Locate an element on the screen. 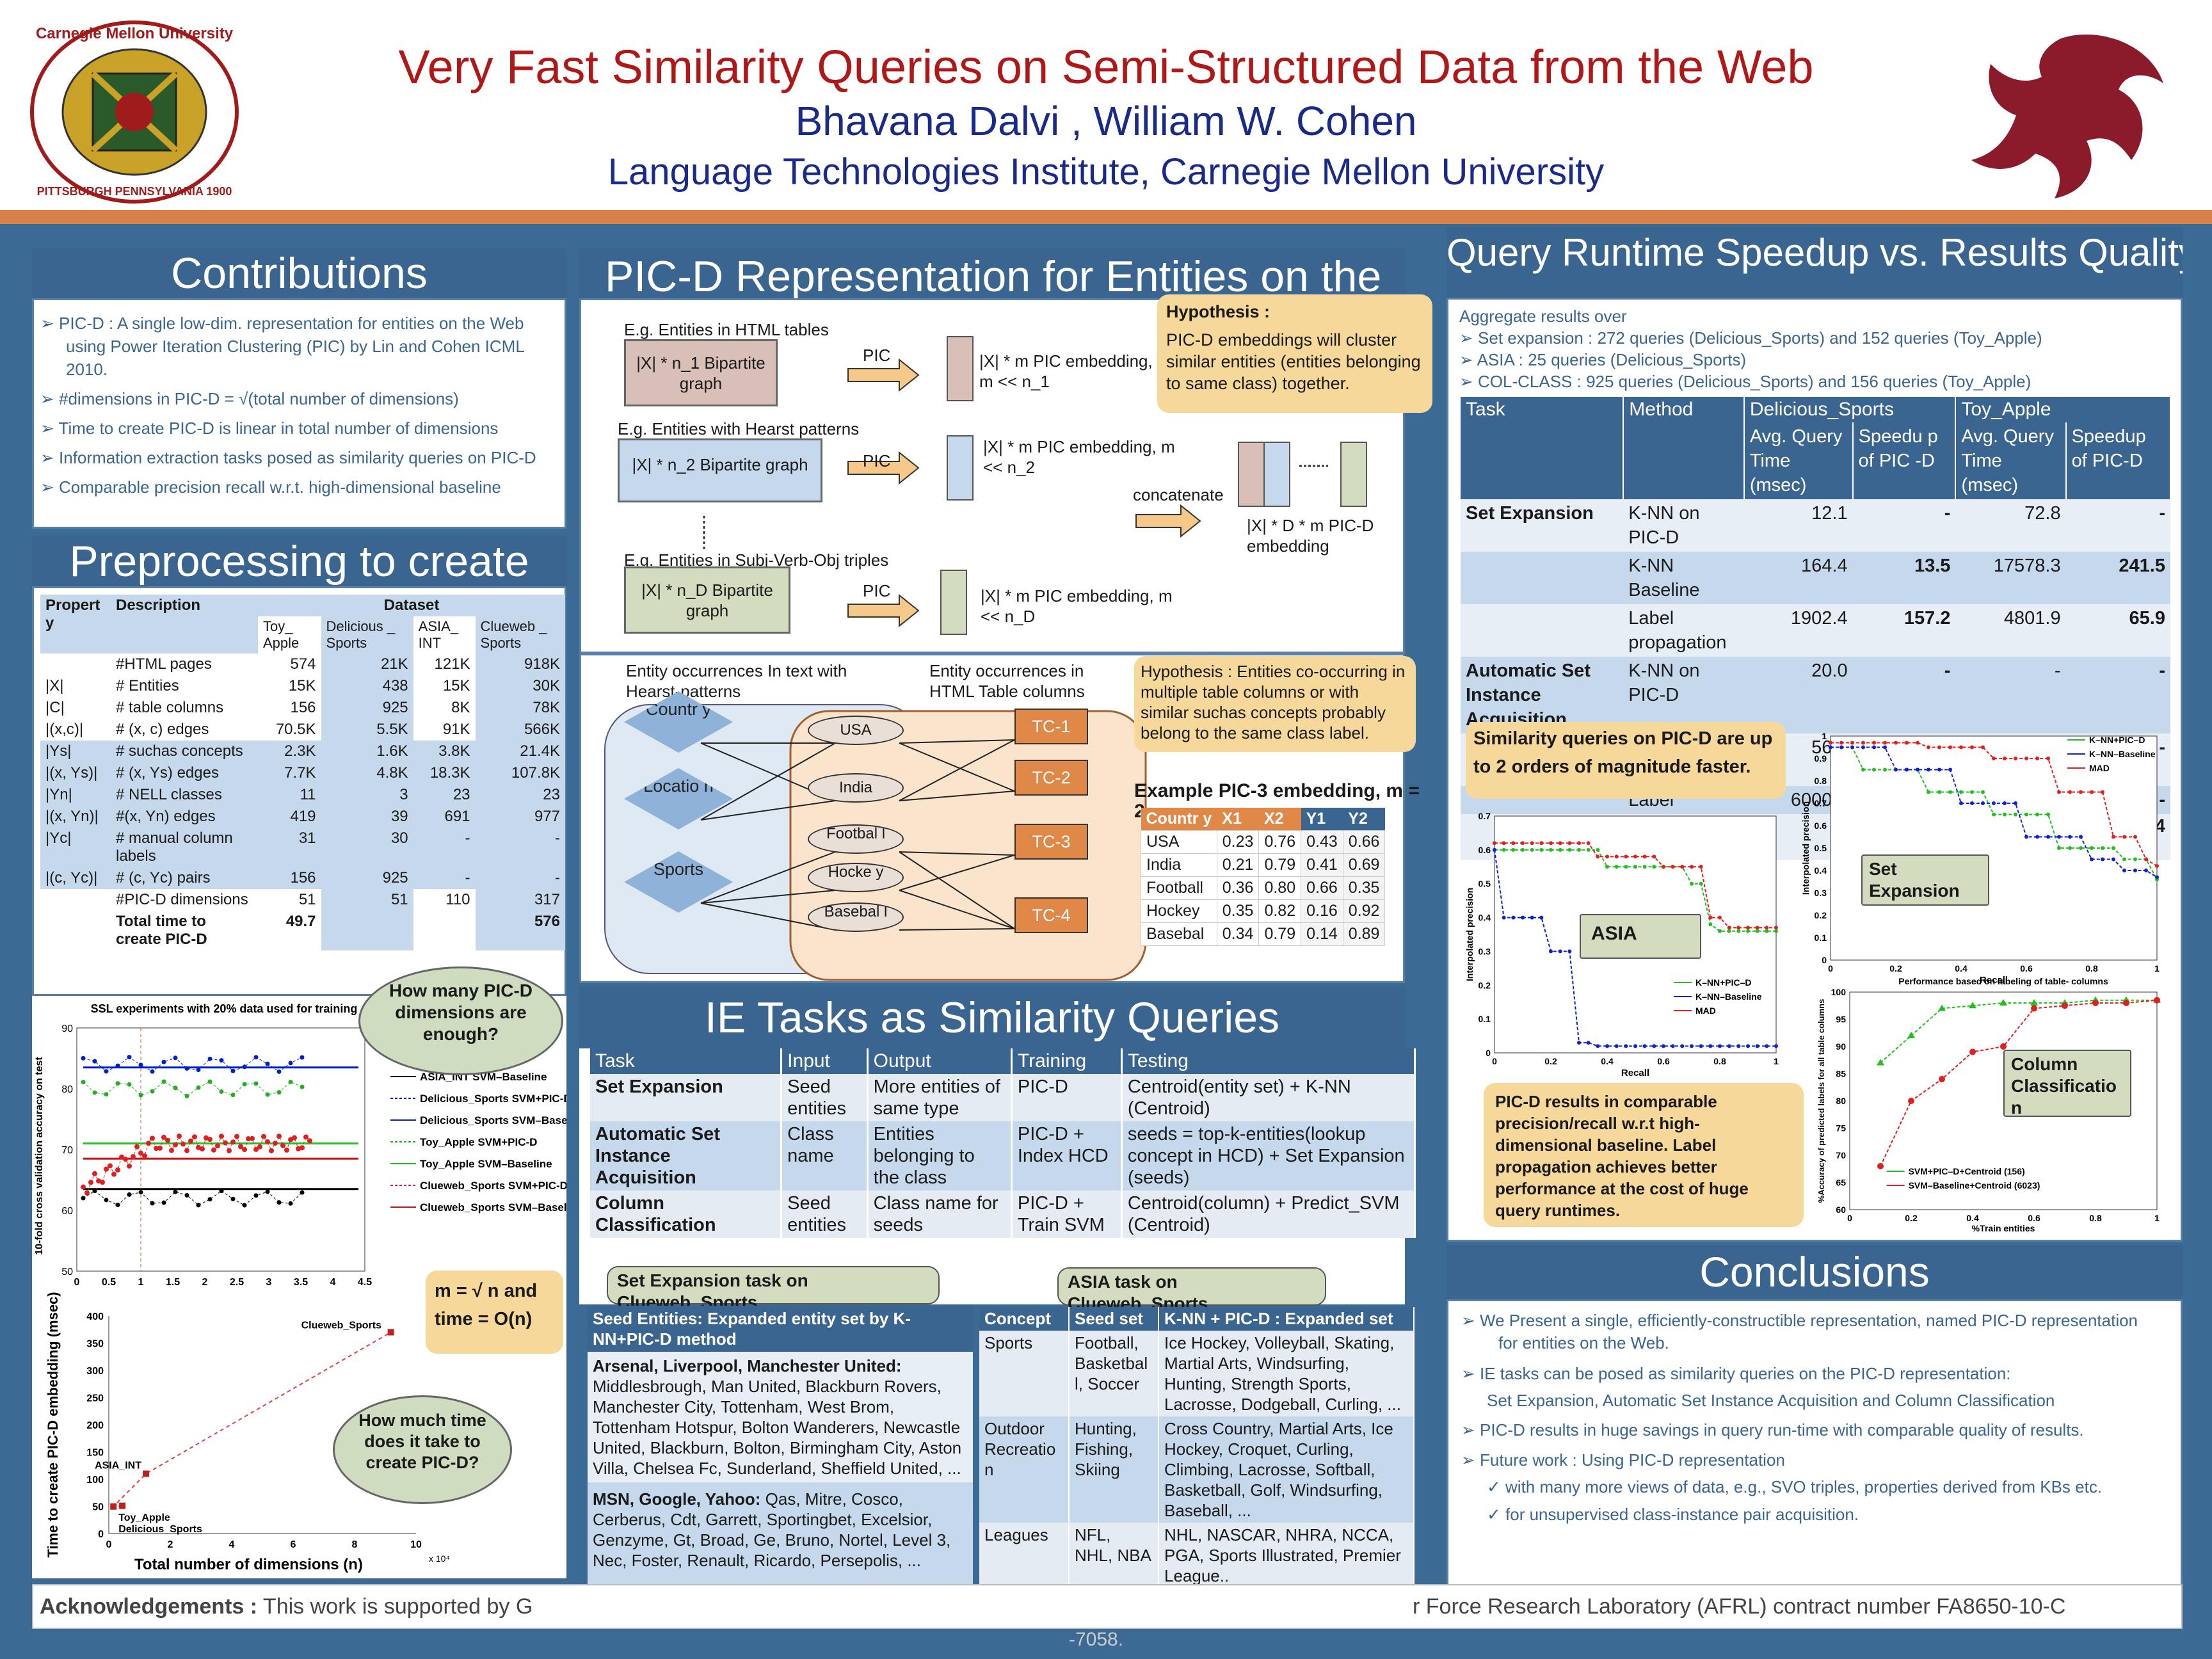 This screenshot has height=1659, width=2212. ssl-ytick: 80 is located at coordinates (67, 1089).